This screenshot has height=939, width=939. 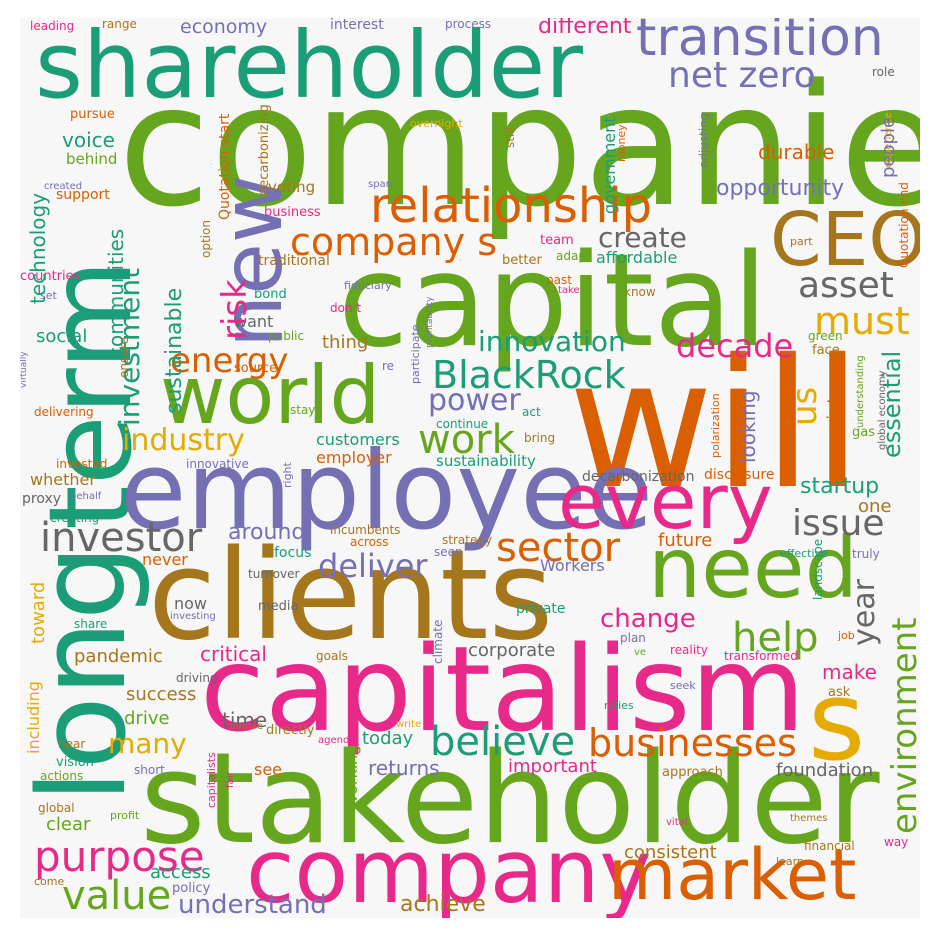 What do you see at coordinates (837, 721) in the screenshot?
I see `word-s: s` at bounding box center [837, 721].